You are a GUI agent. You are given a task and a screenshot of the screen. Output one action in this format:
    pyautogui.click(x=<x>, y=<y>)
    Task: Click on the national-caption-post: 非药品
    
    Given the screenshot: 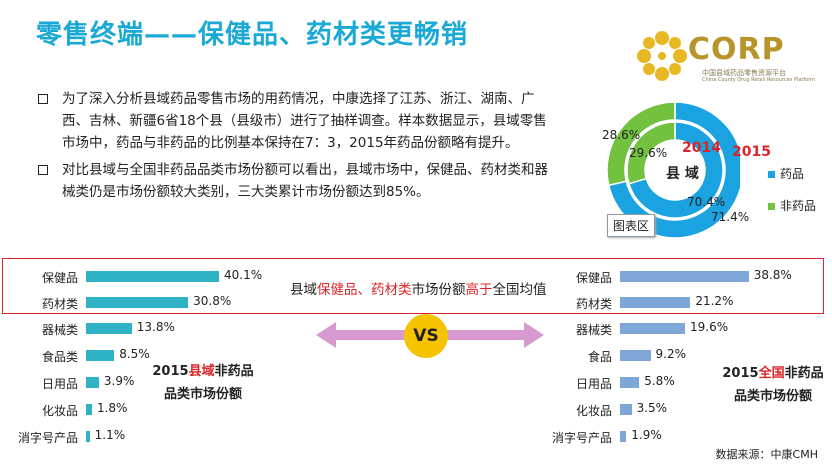 What is the action you would take?
    pyautogui.click(x=804, y=373)
    